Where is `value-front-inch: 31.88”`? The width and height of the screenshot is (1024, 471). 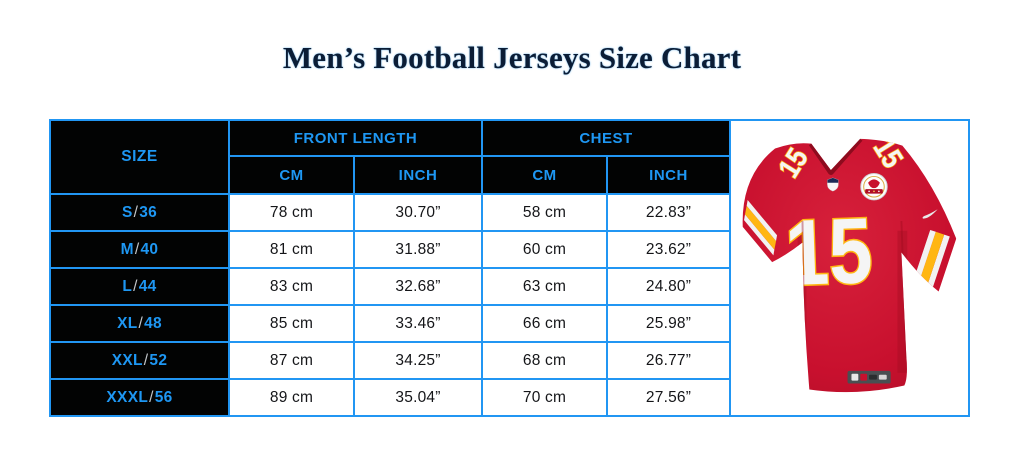
value-front-inch: 31.88” is located at coordinates (418, 249).